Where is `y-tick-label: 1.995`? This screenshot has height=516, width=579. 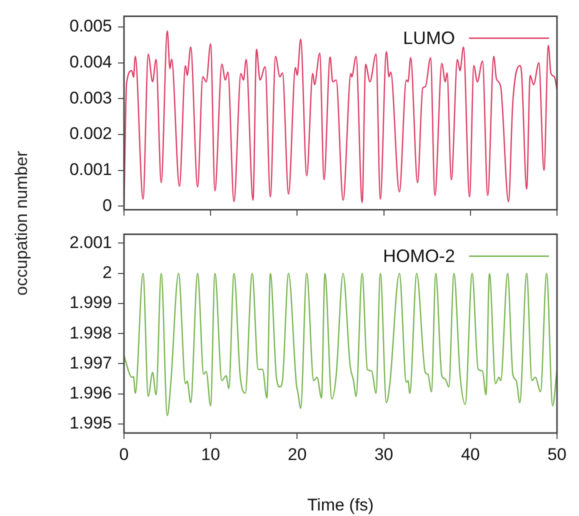 y-tick-label: 1.995 is located at coordinates (90, 423).